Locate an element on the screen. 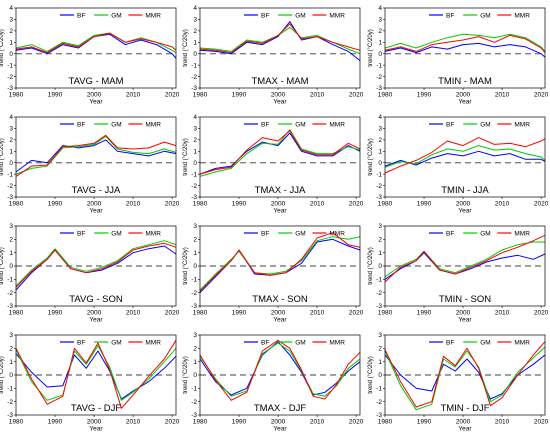  chart-title: TAVG - SON is located at coordinates (96, 299).